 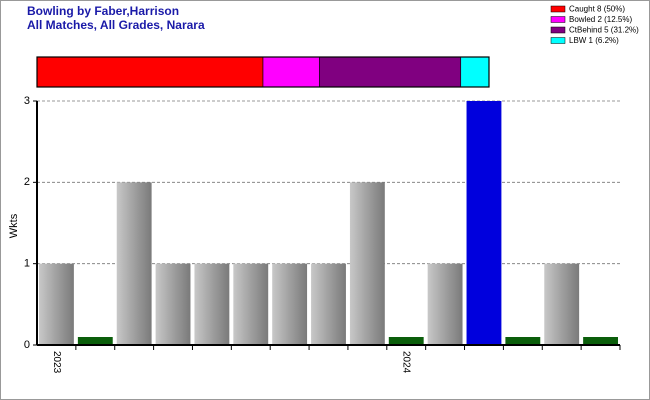 I want to click on chart-title: Bowling by Faber,Harrison, so click(x=103, y=11).